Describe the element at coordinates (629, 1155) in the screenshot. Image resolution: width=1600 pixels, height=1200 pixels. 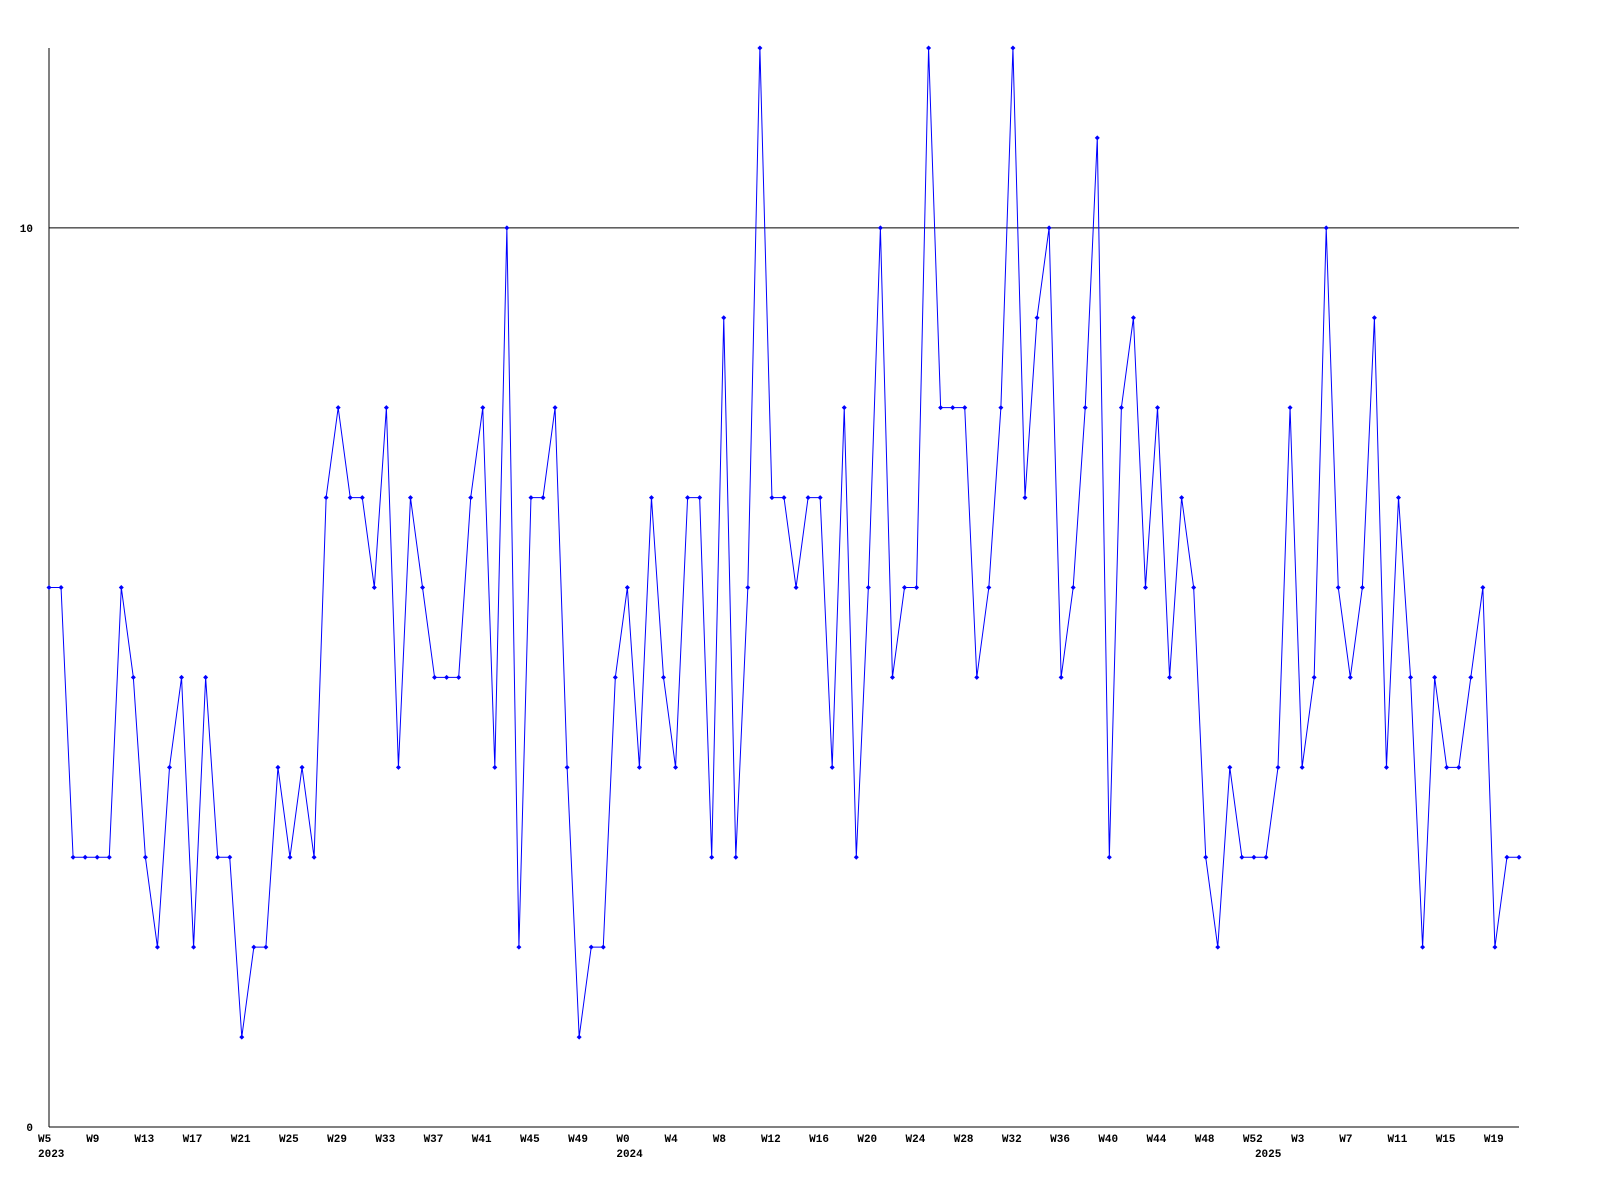
I see `year-label: 2024` at that location.